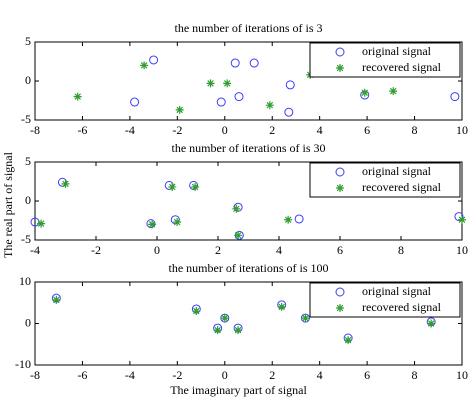 This screenshot has height=420, width=474. Describe the element at coordinates (8, 204) in the screenshot. I see `y-axis-label: The real part of signal` at that location.